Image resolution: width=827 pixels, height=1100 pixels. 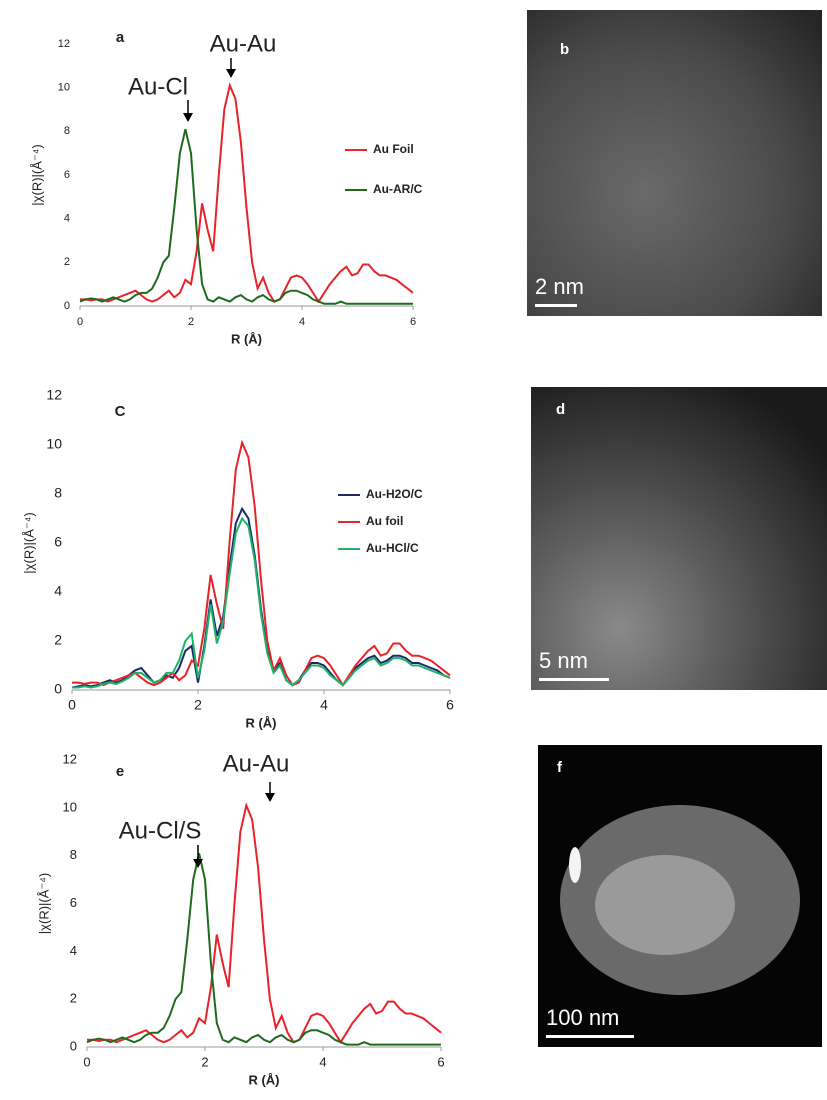 I want to click on legend-label: Au foil, so click(x=384, y=521).